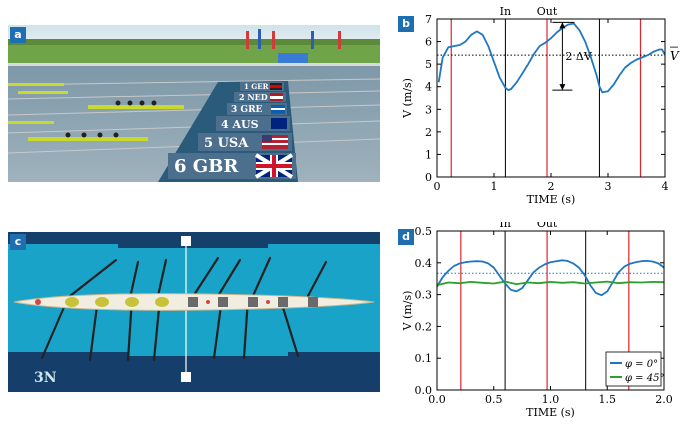 The image size is (685, 430). Describe the element at coordinates (240, 124) in the screenshot. I see `lane-plate-4: 4 AUS` at that location.